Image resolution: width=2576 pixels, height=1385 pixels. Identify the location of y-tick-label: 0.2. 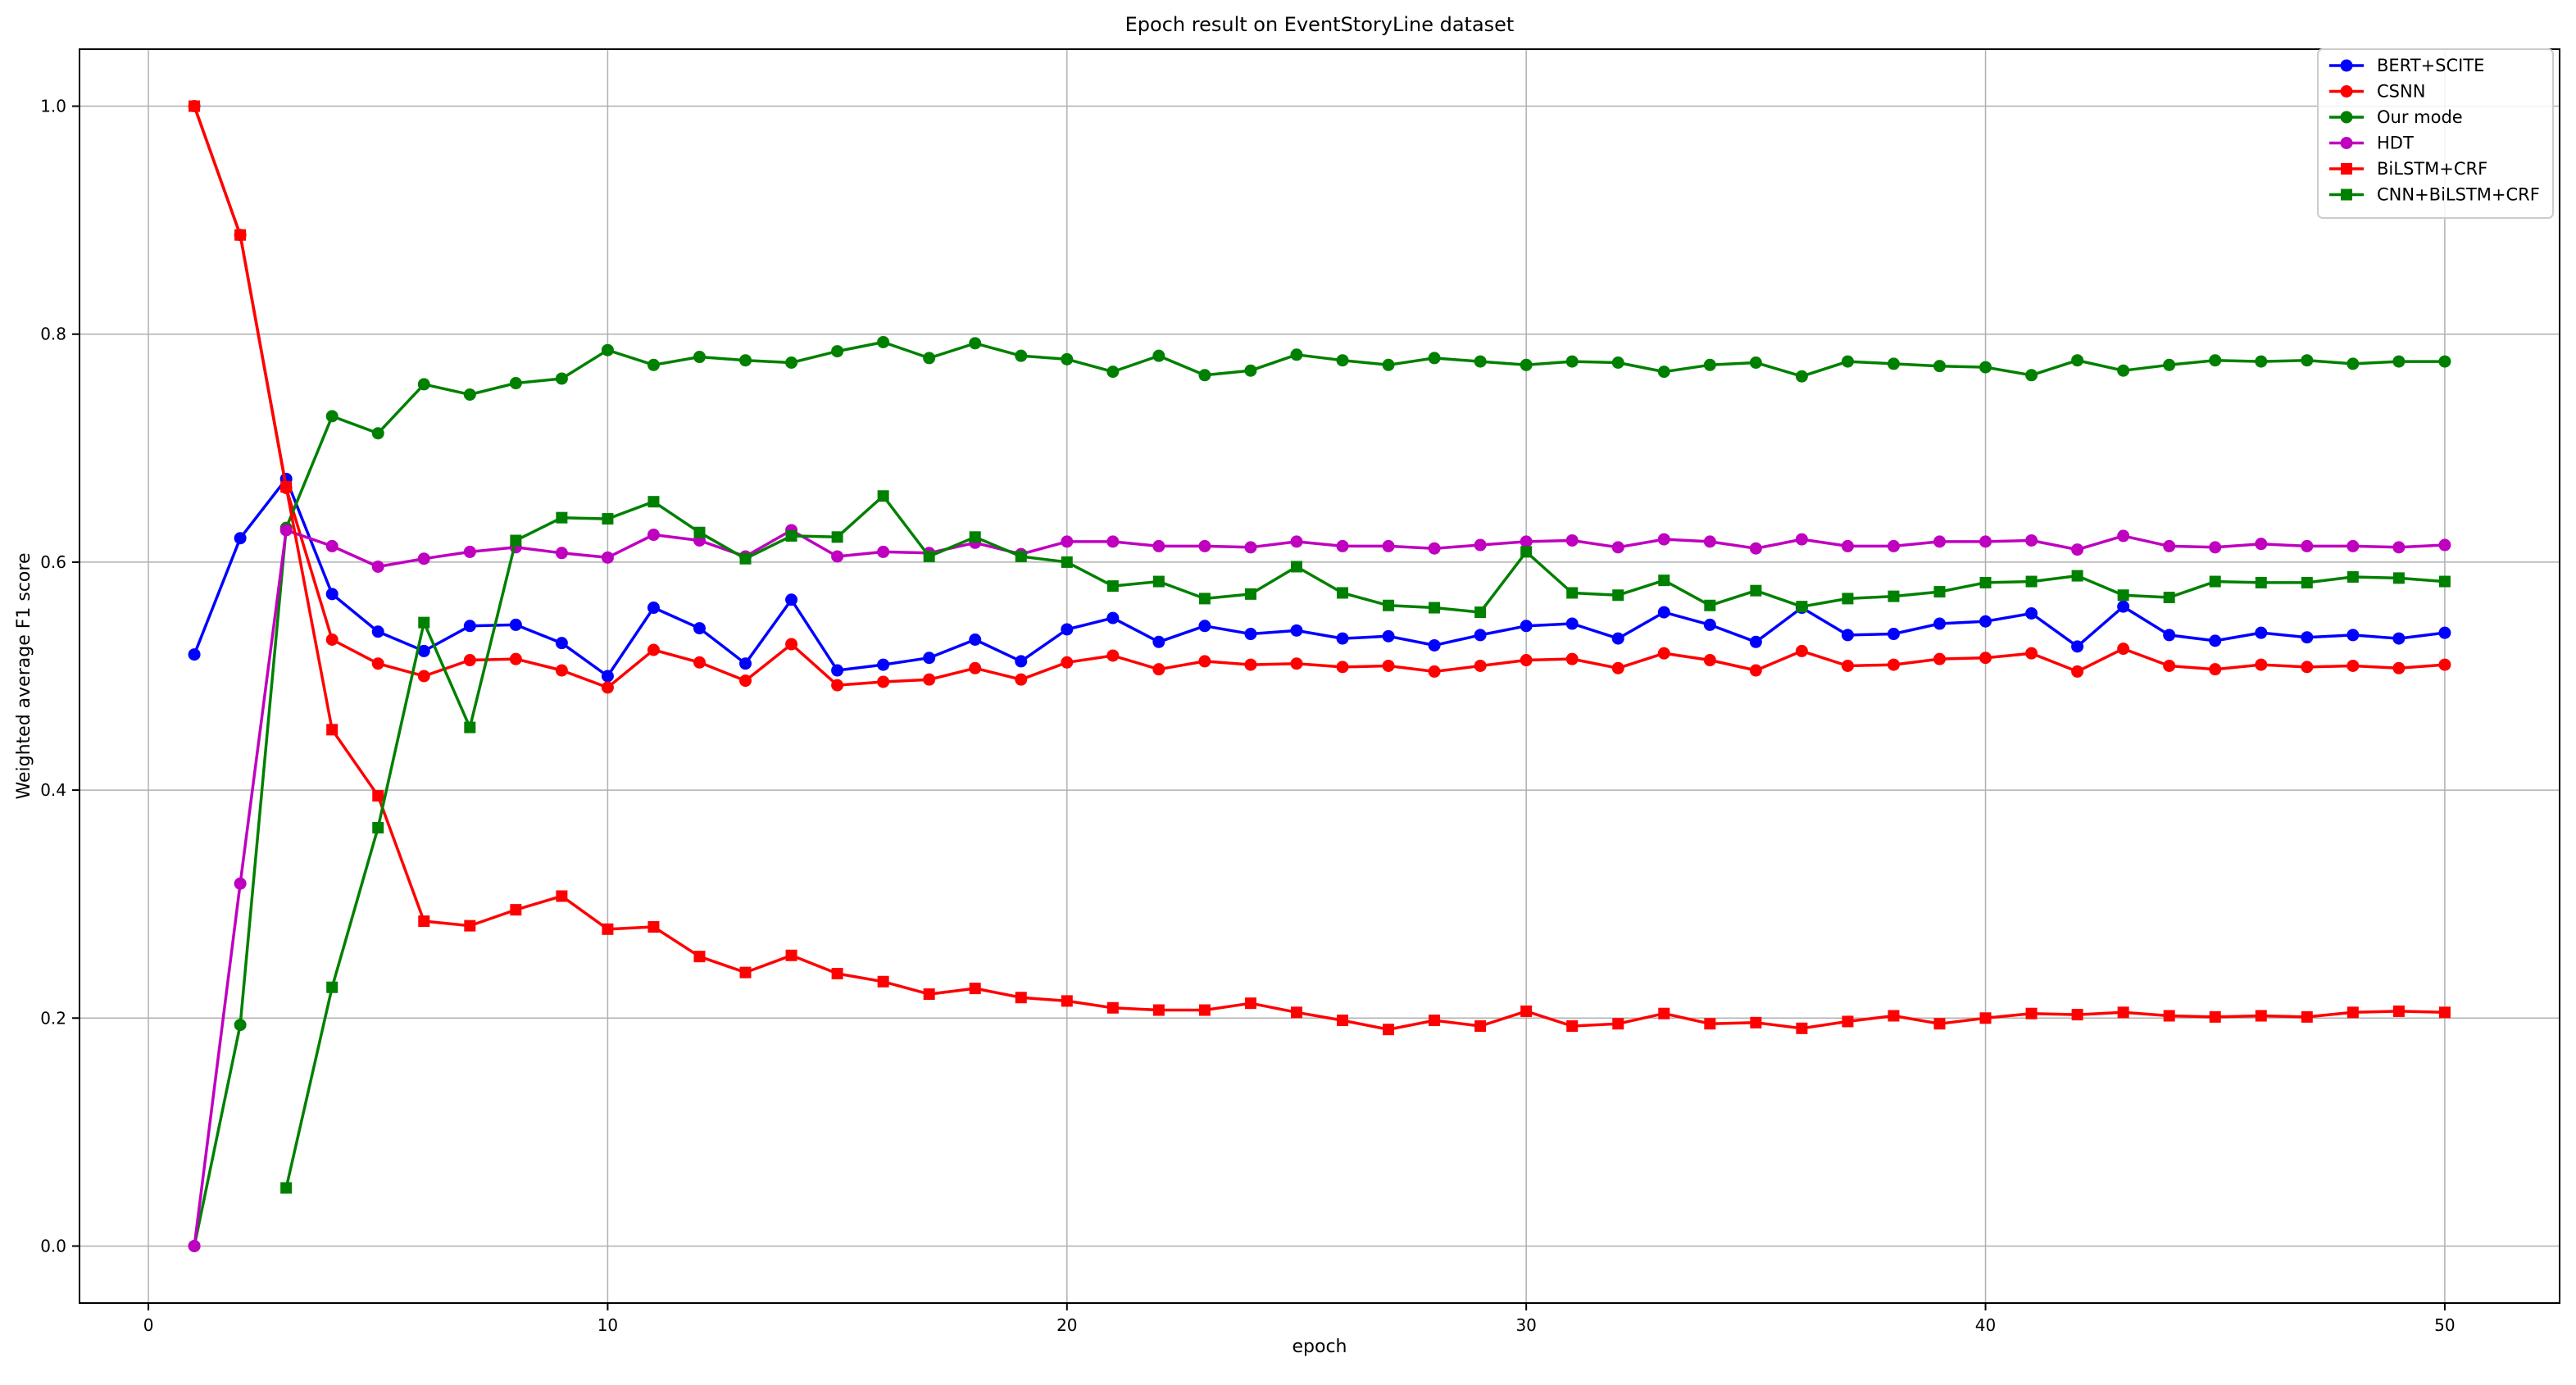
(53, 1018).